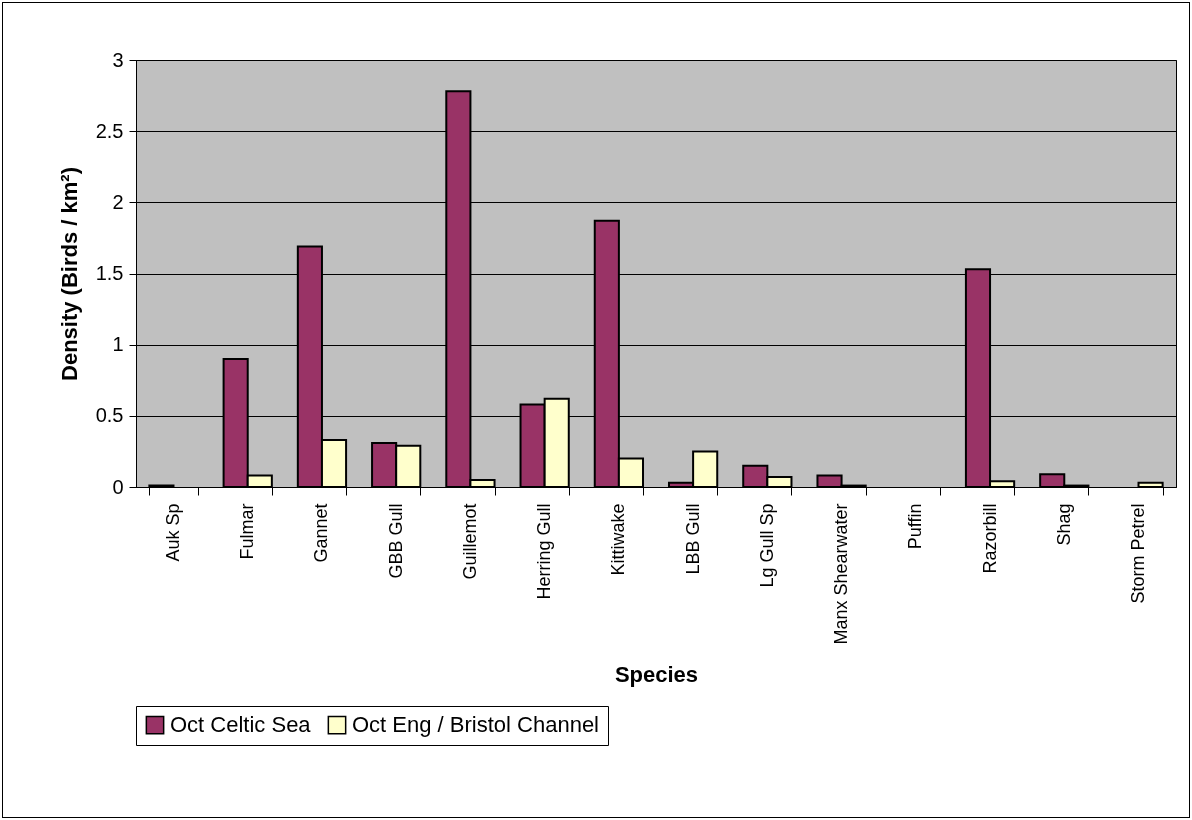  Describe the element at coordinates (69, 274) in the screenshot. I see `y-axis-title: Density (Birds / km²)` at that location.